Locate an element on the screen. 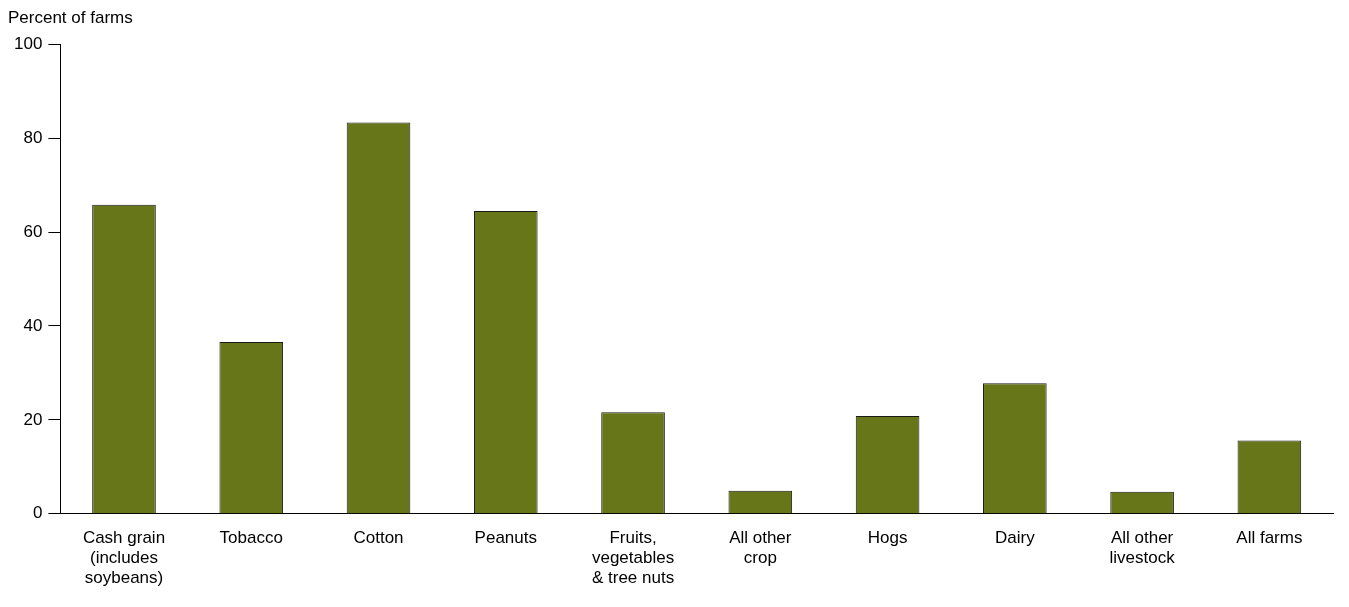 Image resolution: width=1349 pixels, height=607 pixels. x-tick-label: All farms is located at coordinates (1269, 537).